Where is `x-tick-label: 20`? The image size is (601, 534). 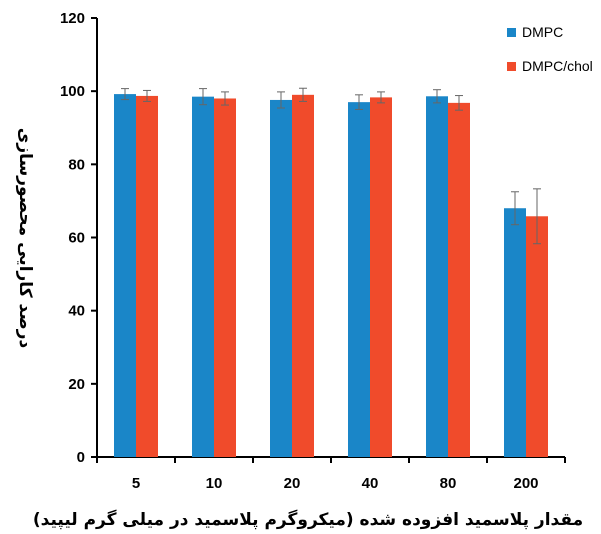
x-tick-label: 20 is located at coordinates (292, 483).